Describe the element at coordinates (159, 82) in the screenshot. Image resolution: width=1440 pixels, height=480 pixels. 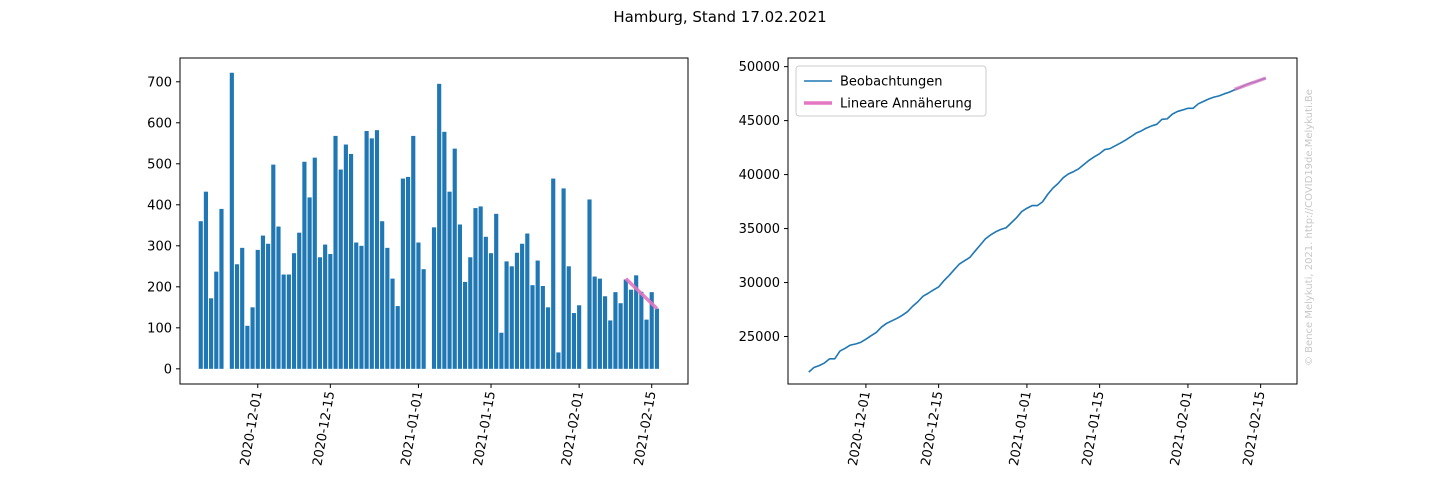
I see `y-tick-label: 700` at that location.